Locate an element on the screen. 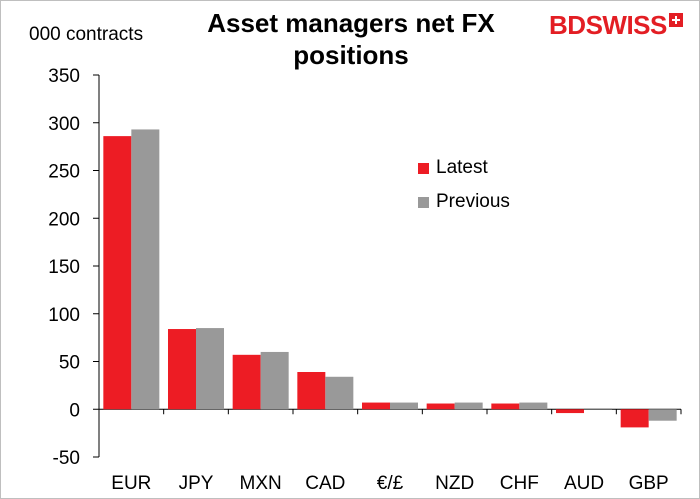  legend-label-previous: Previous is located at coordinates (473, 201).